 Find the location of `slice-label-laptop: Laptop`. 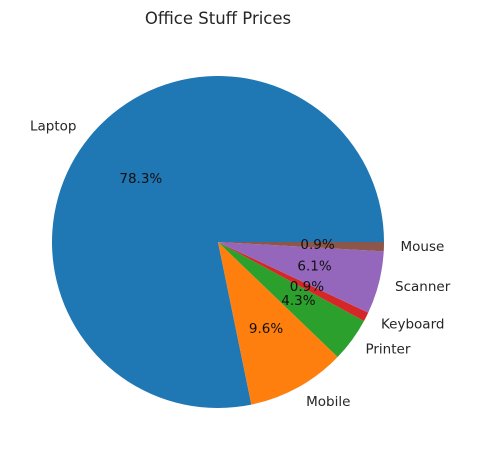

slice-label-laptop: Laptop is located at coordinates (53, 127).